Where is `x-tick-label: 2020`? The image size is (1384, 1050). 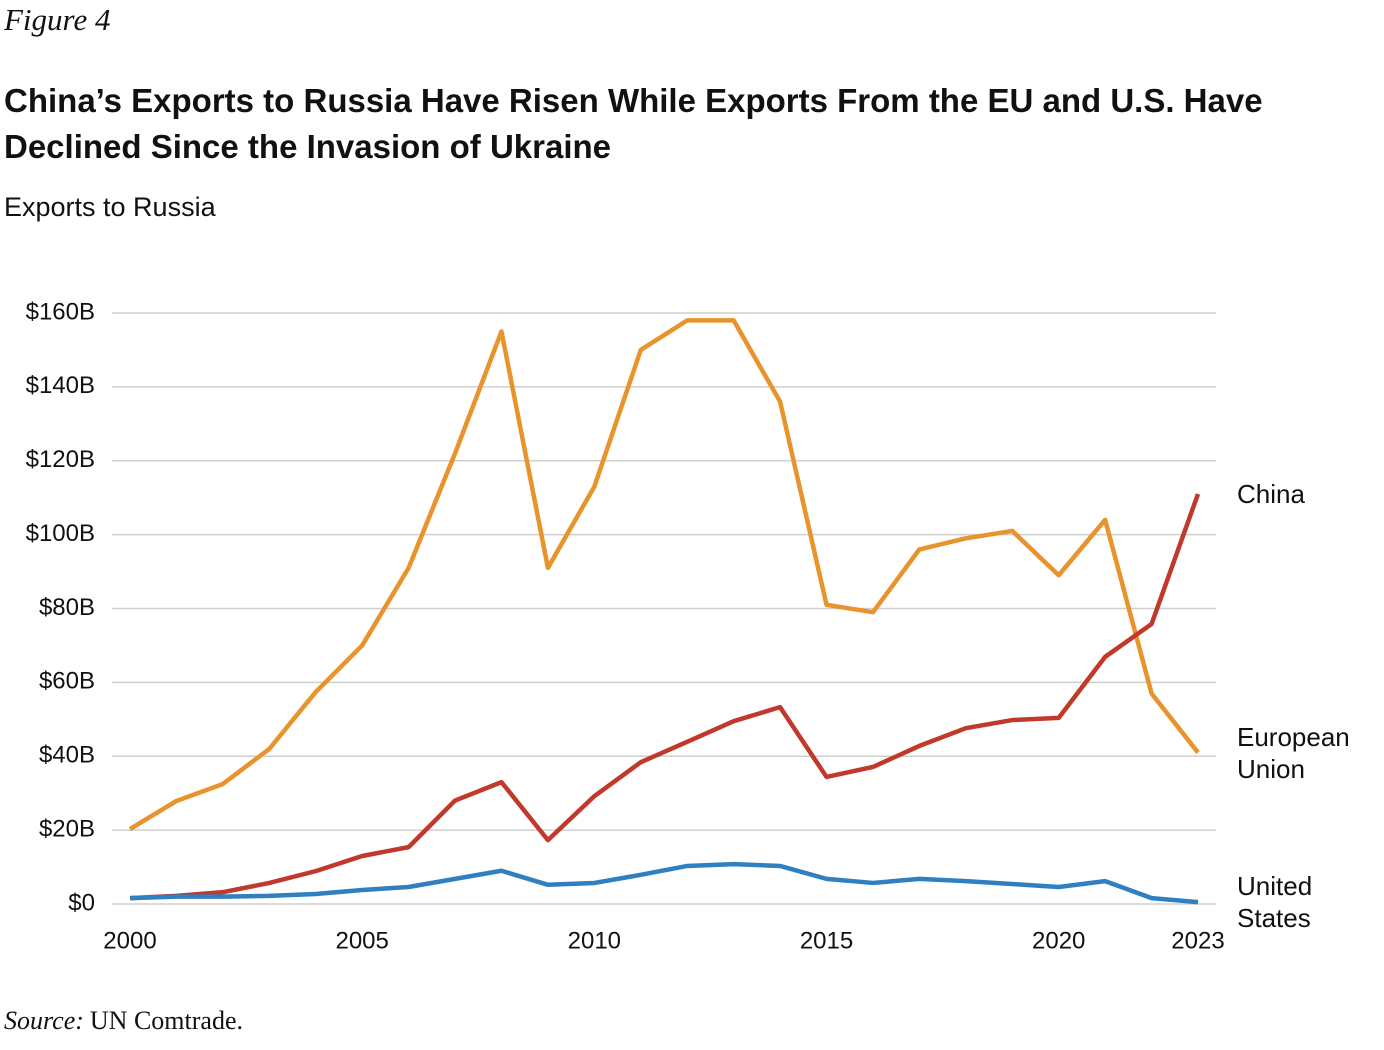
x-tick-label: 2020 is located at coordinates (1058, 940).